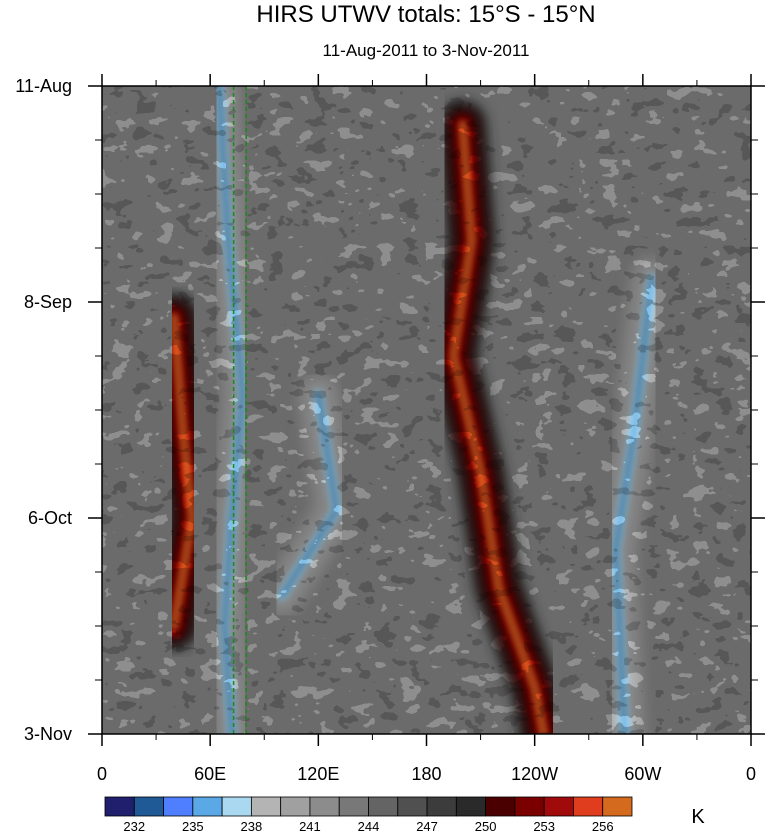 This screenshot has width=769, height=834. I want to click on y-tick-label-2: 6-Oct, so click(50, 518).